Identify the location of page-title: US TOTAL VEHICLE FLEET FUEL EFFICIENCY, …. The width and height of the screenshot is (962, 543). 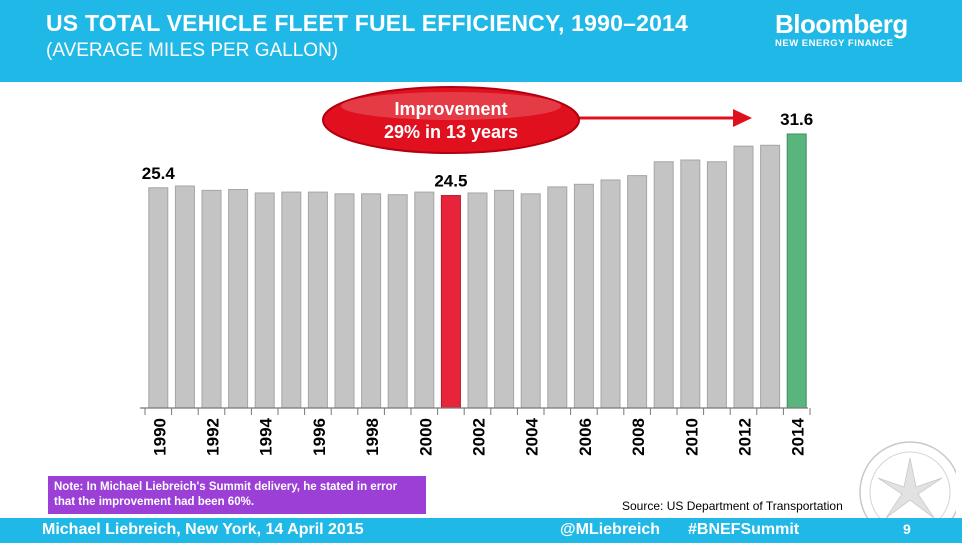
(367, 23).